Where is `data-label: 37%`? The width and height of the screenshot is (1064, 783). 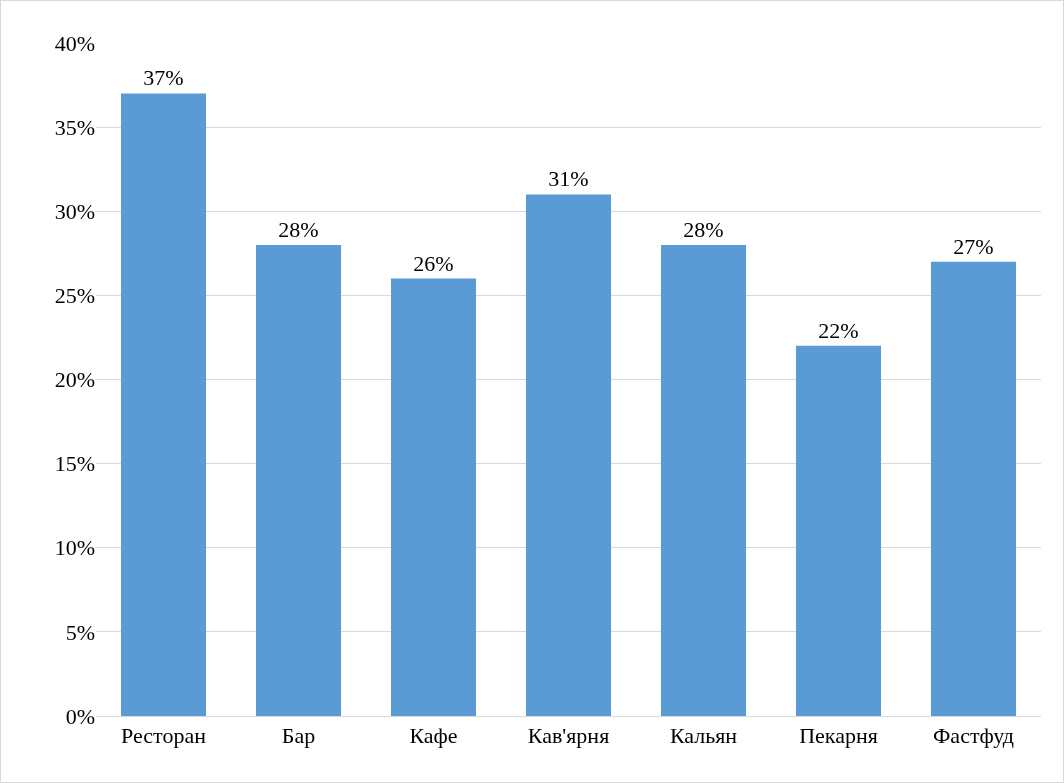
data-label: 37% is located at coordinates (163, 78).